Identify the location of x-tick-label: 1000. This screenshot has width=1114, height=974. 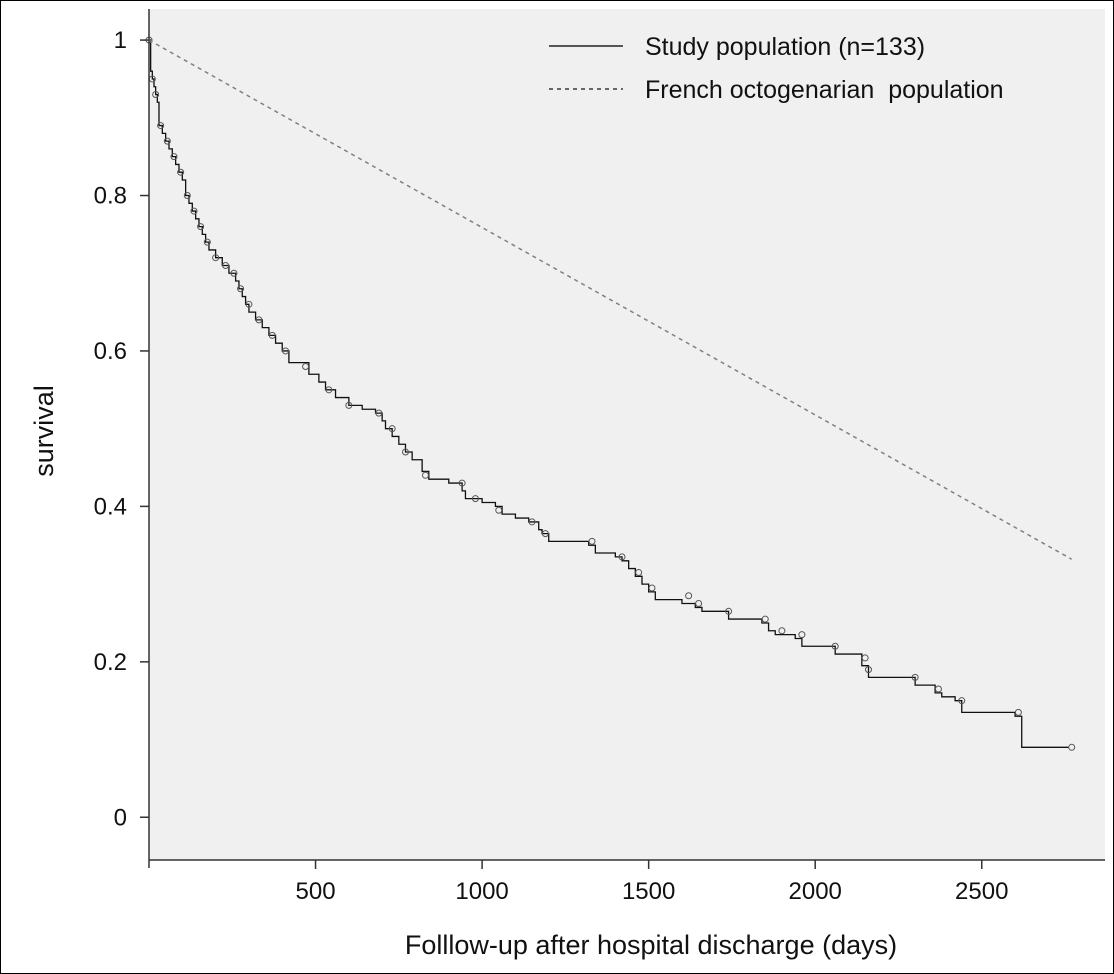
(481, 891).